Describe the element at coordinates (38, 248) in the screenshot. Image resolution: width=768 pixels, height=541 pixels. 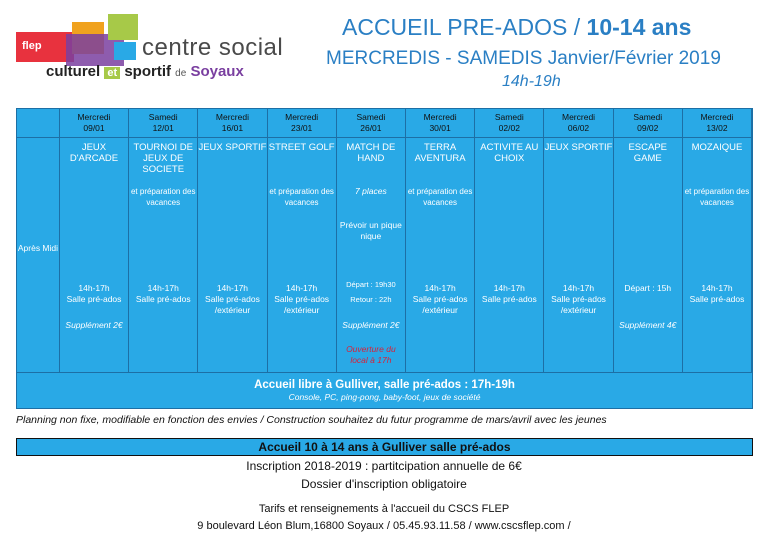
I see `row-label: Après Midi` at that location.